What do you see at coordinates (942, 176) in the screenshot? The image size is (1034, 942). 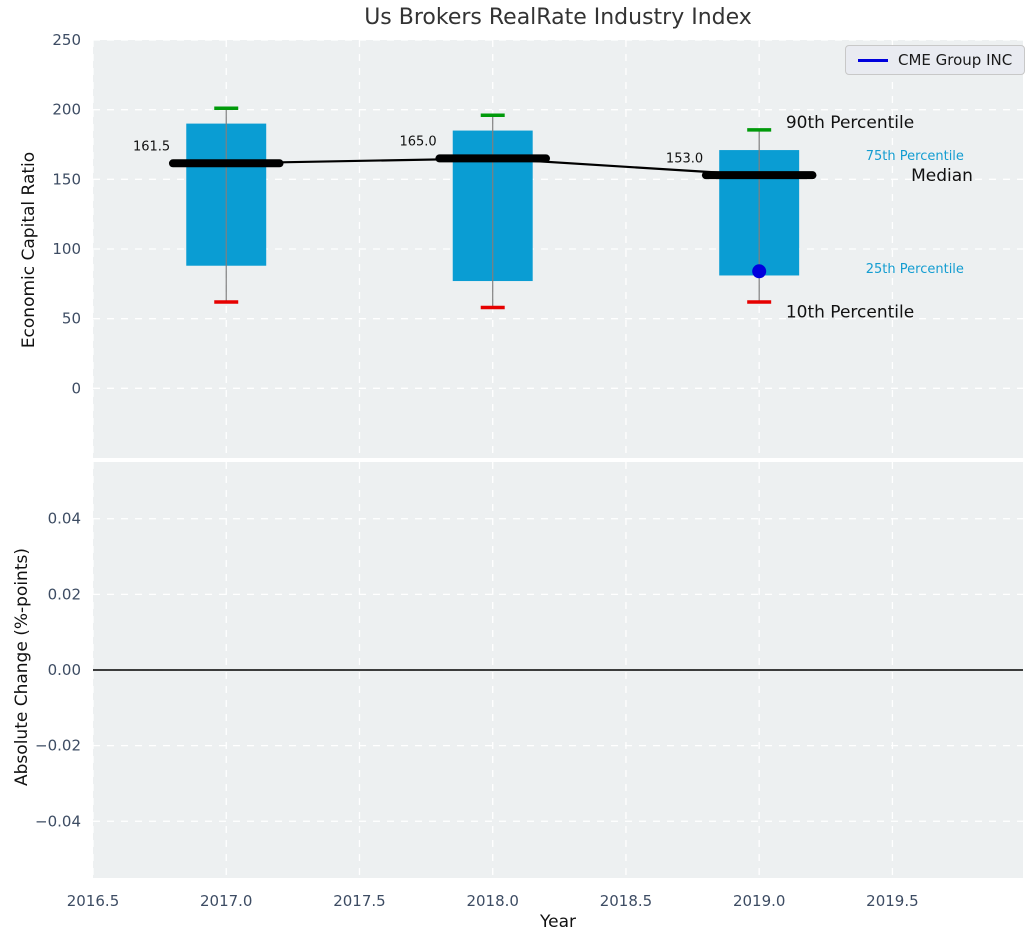 I see `annotation-median: Median` at bounding box center [942, 176].